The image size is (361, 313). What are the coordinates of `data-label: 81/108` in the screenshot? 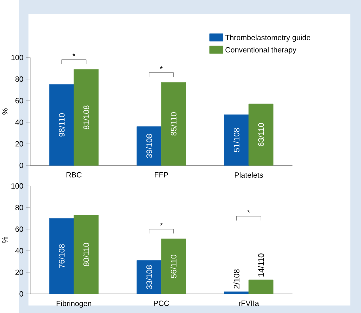 It's located at (86, 118).